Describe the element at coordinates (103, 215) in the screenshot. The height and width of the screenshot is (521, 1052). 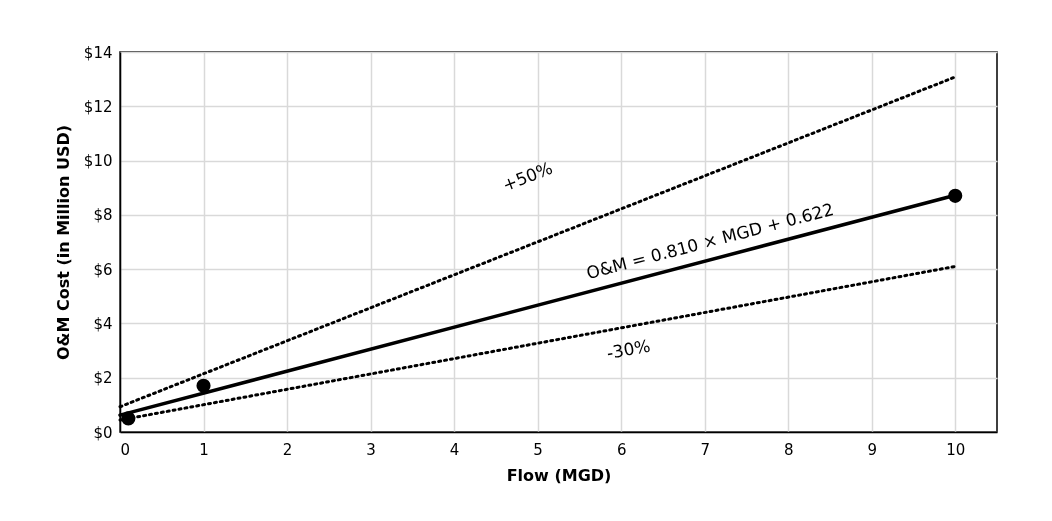
I see `y-tick-label: $8` at that location.